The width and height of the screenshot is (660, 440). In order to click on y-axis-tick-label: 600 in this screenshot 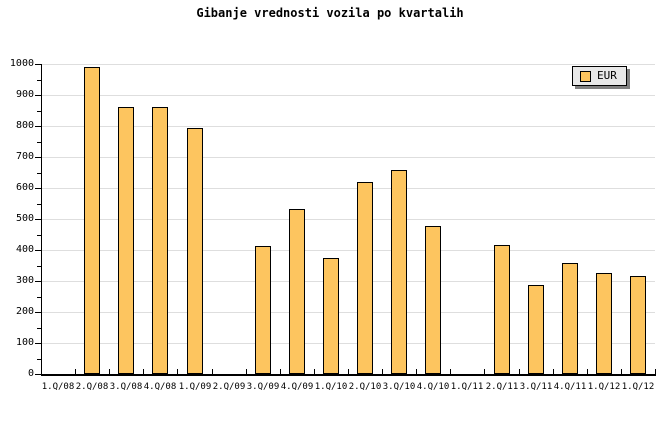, I will do `click(24, 187)`.